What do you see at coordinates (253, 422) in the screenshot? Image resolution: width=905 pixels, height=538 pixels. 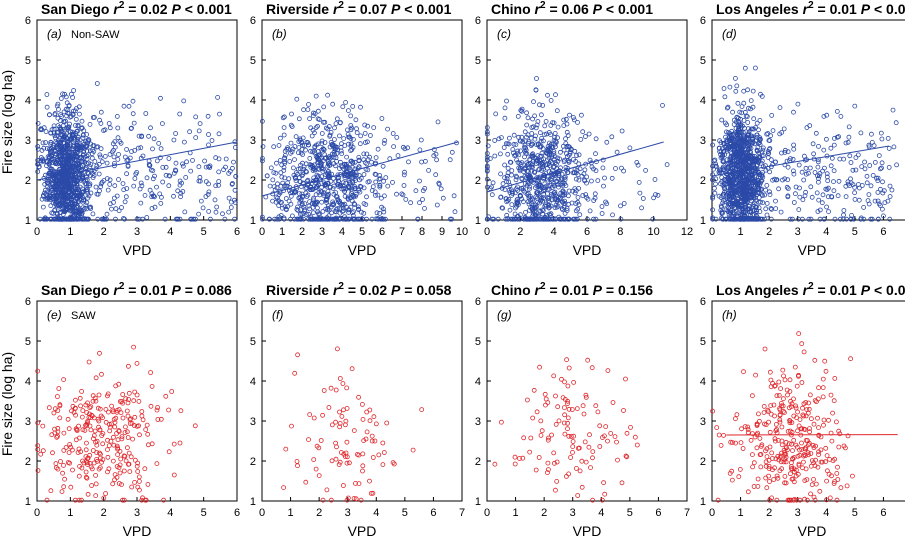 I see `y-tick-label: 3` at bounding box center [253, 422].